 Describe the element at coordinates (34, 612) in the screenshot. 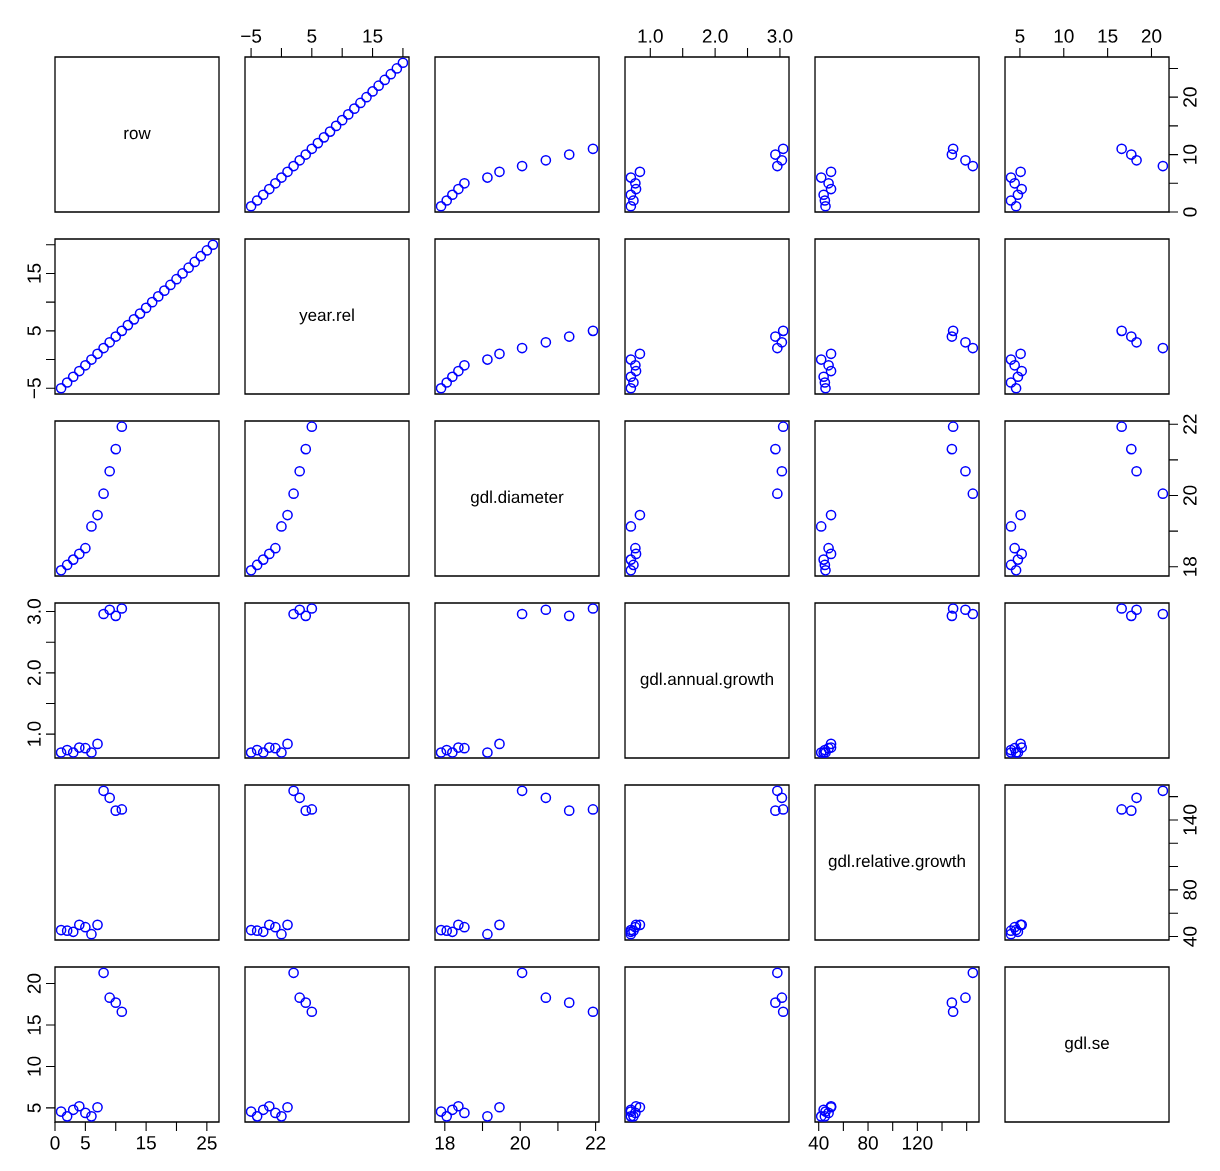

I see `y-tick-label: 3.0` at that location.